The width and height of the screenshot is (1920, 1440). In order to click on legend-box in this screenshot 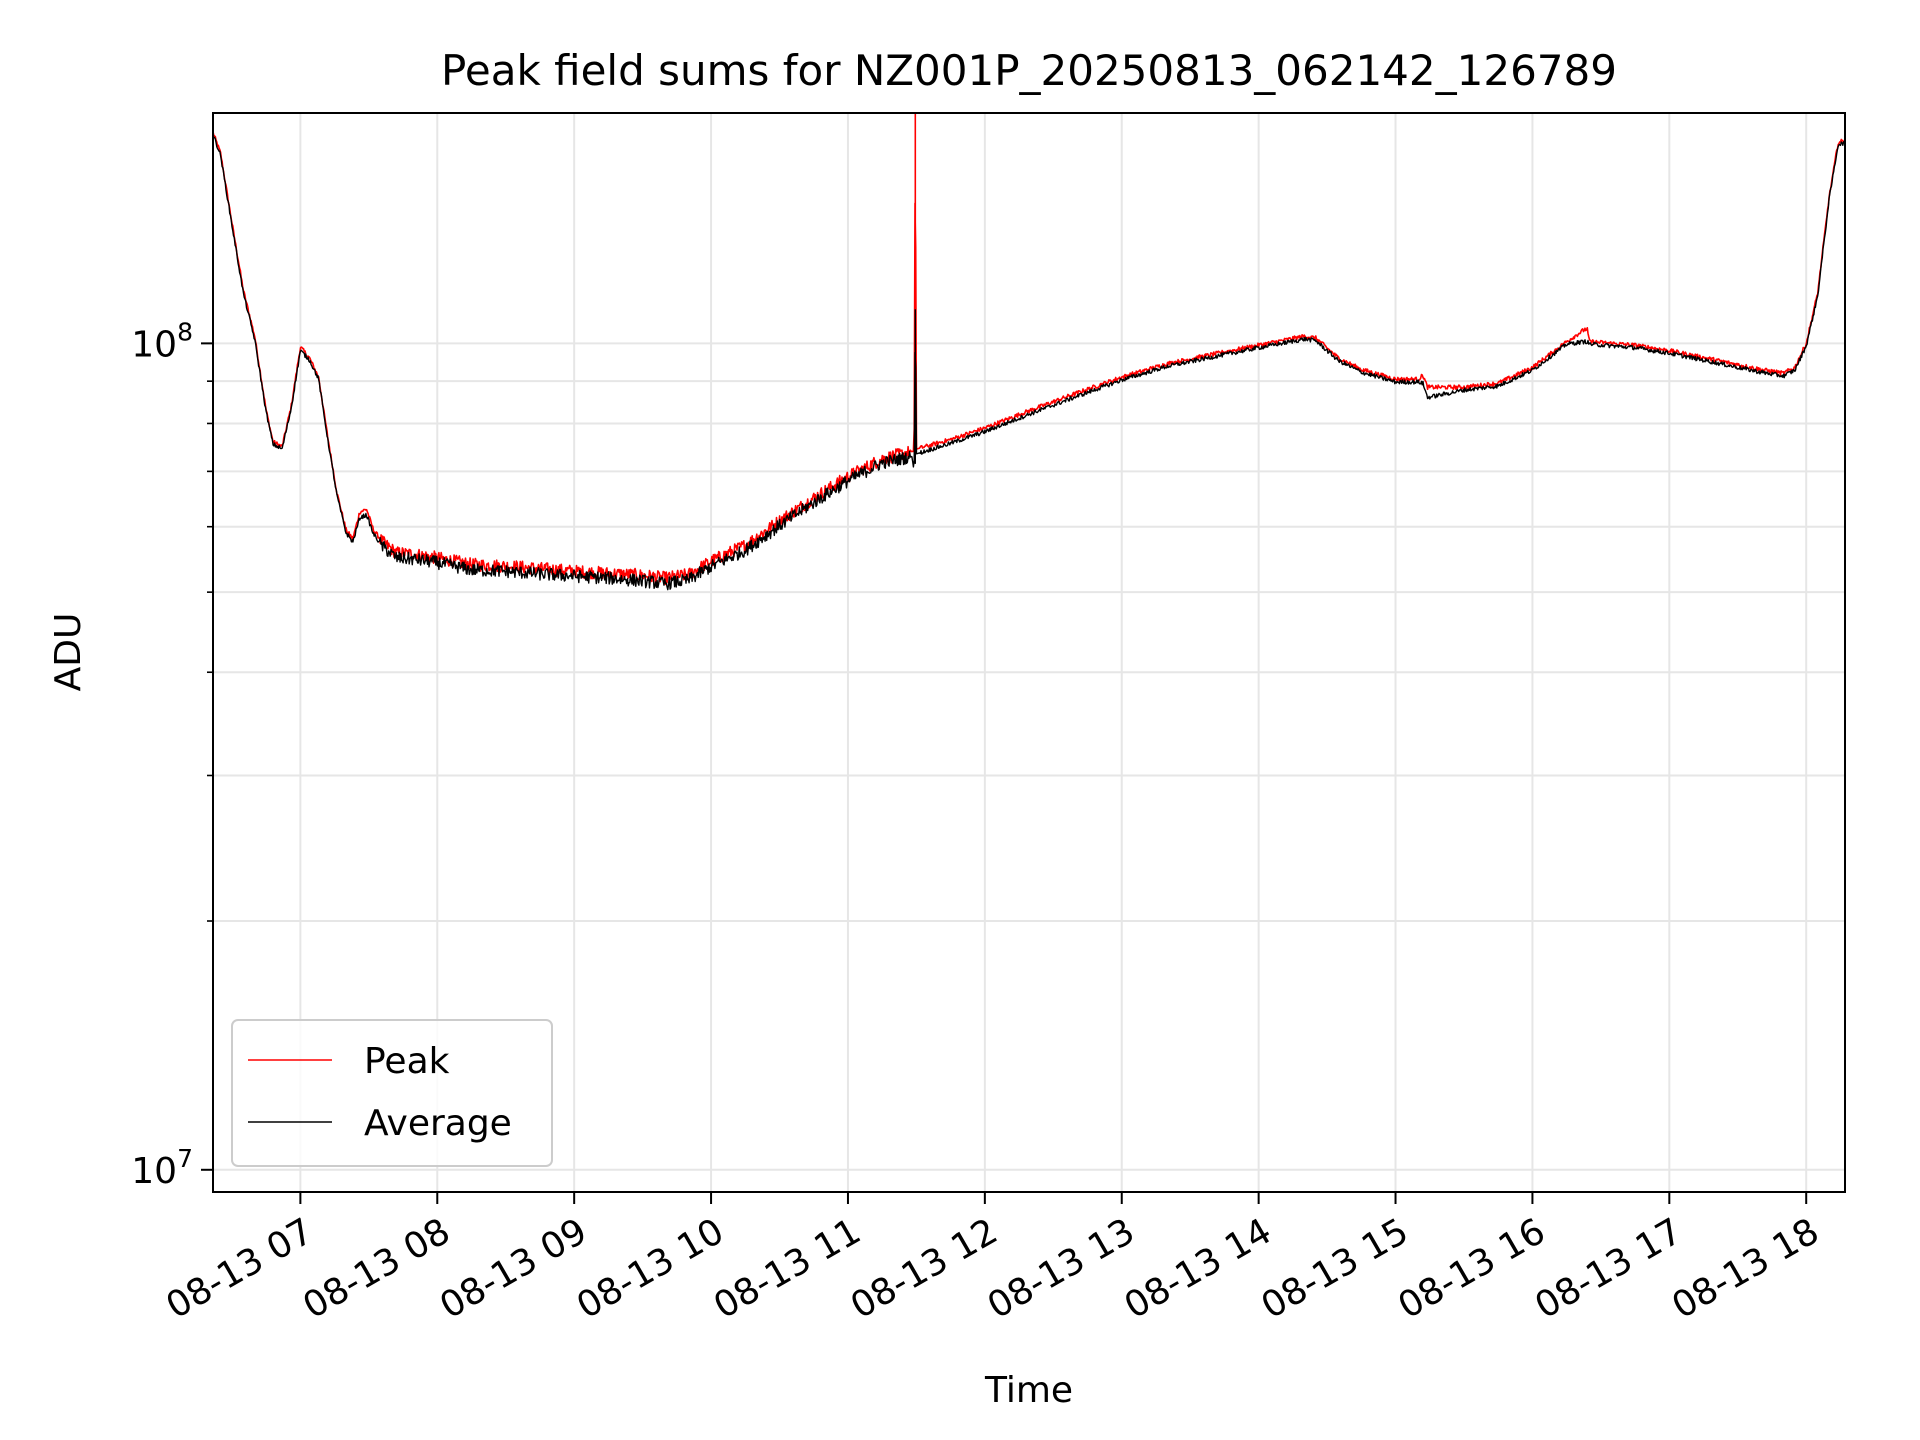, I will do `click(392, 1093)`.